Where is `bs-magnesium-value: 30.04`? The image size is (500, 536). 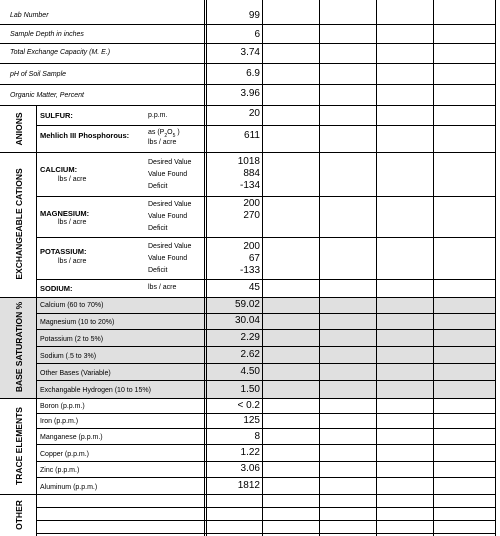 bs-magnesium-value: 30.04 is located at coordinates (247, 320).